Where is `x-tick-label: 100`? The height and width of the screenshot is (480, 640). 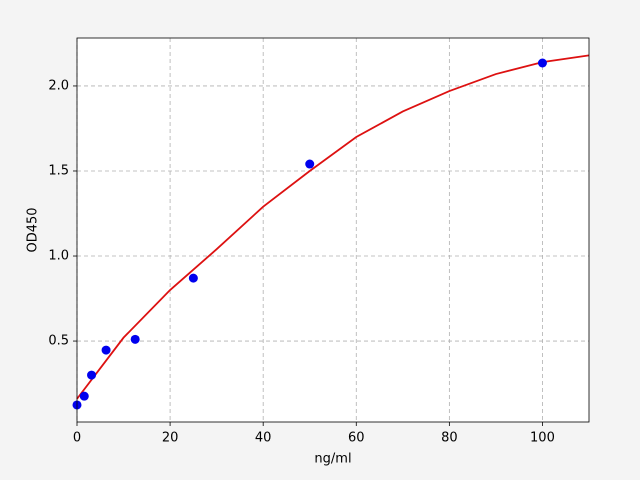 x-tick-label: 100 is located at coordinates (542, 438).